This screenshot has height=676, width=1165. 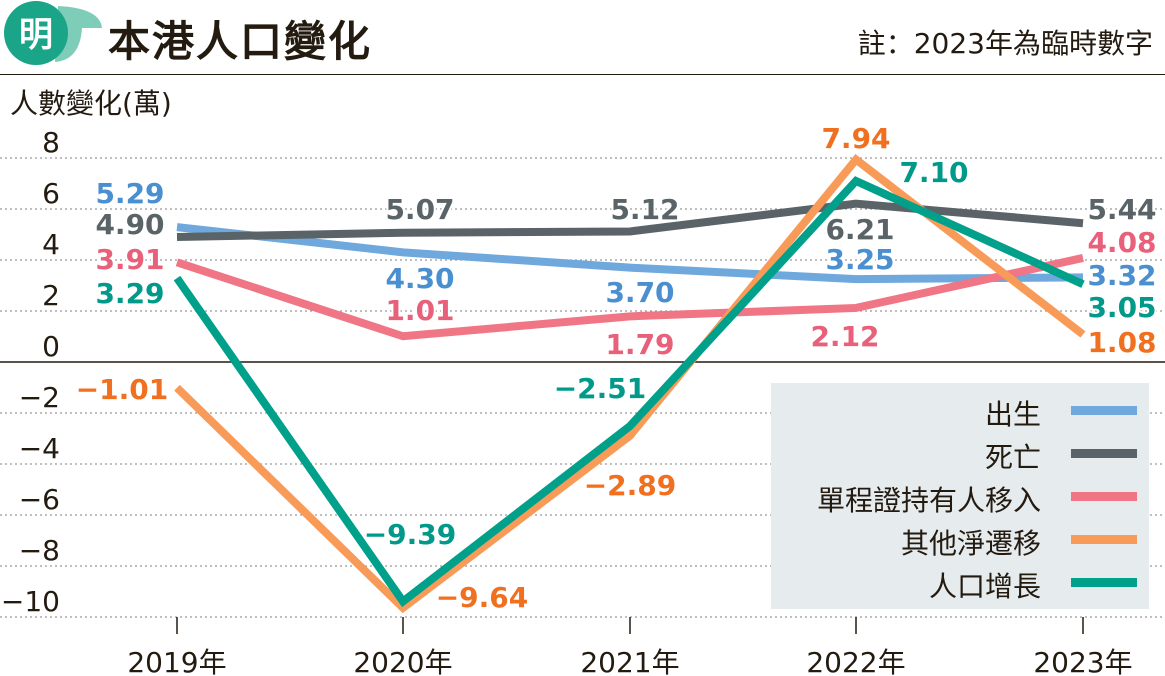 What do you see at coordinates (129, 193) in the screenshot?
I see `data-label: 5.29` at bounding box center [129, 193].